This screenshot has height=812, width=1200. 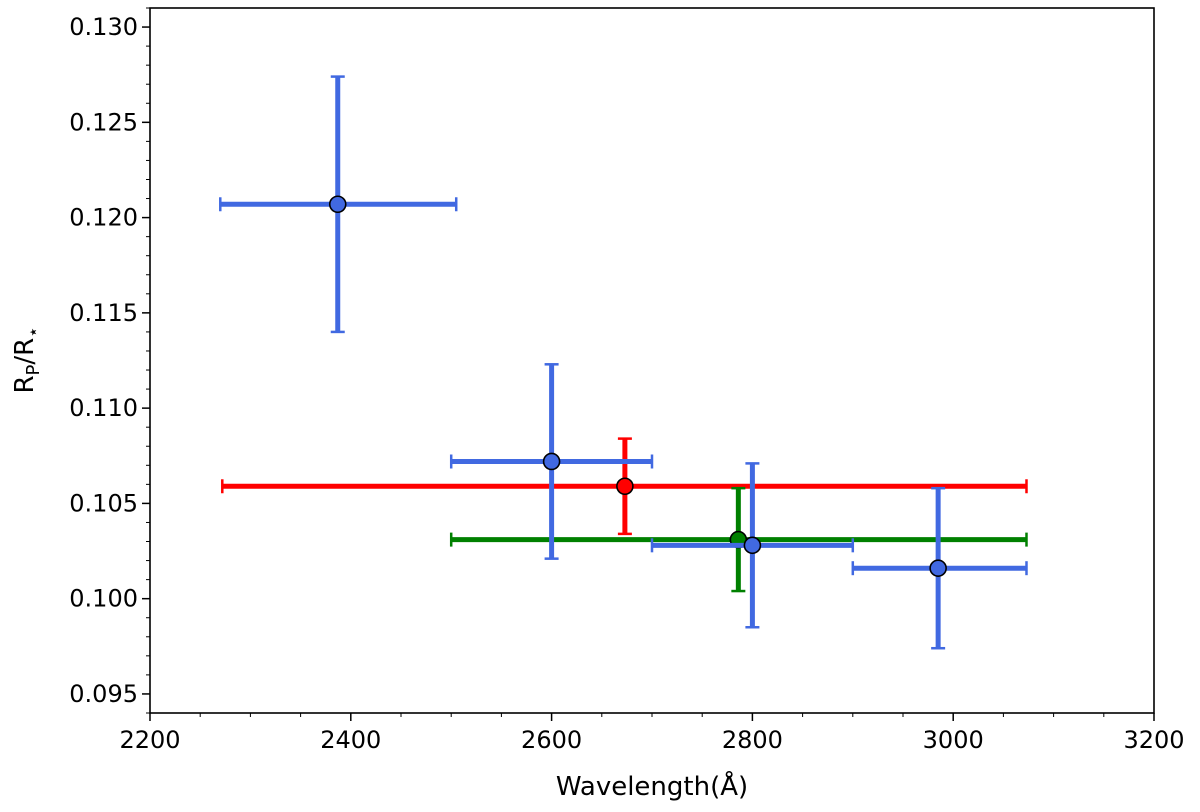 I want to click on y-tick-label-5: 0.120, so click(x=103, y=218).